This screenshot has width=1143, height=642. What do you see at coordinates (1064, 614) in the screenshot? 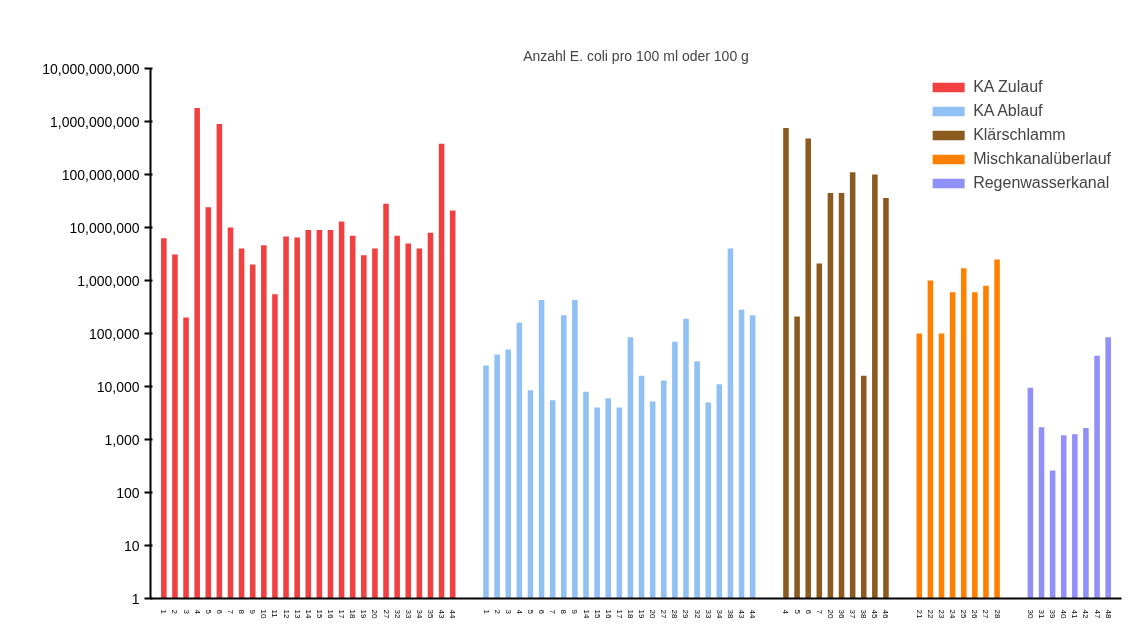
I see `x-tick-label: 40` at bounding box center [1064, 614].